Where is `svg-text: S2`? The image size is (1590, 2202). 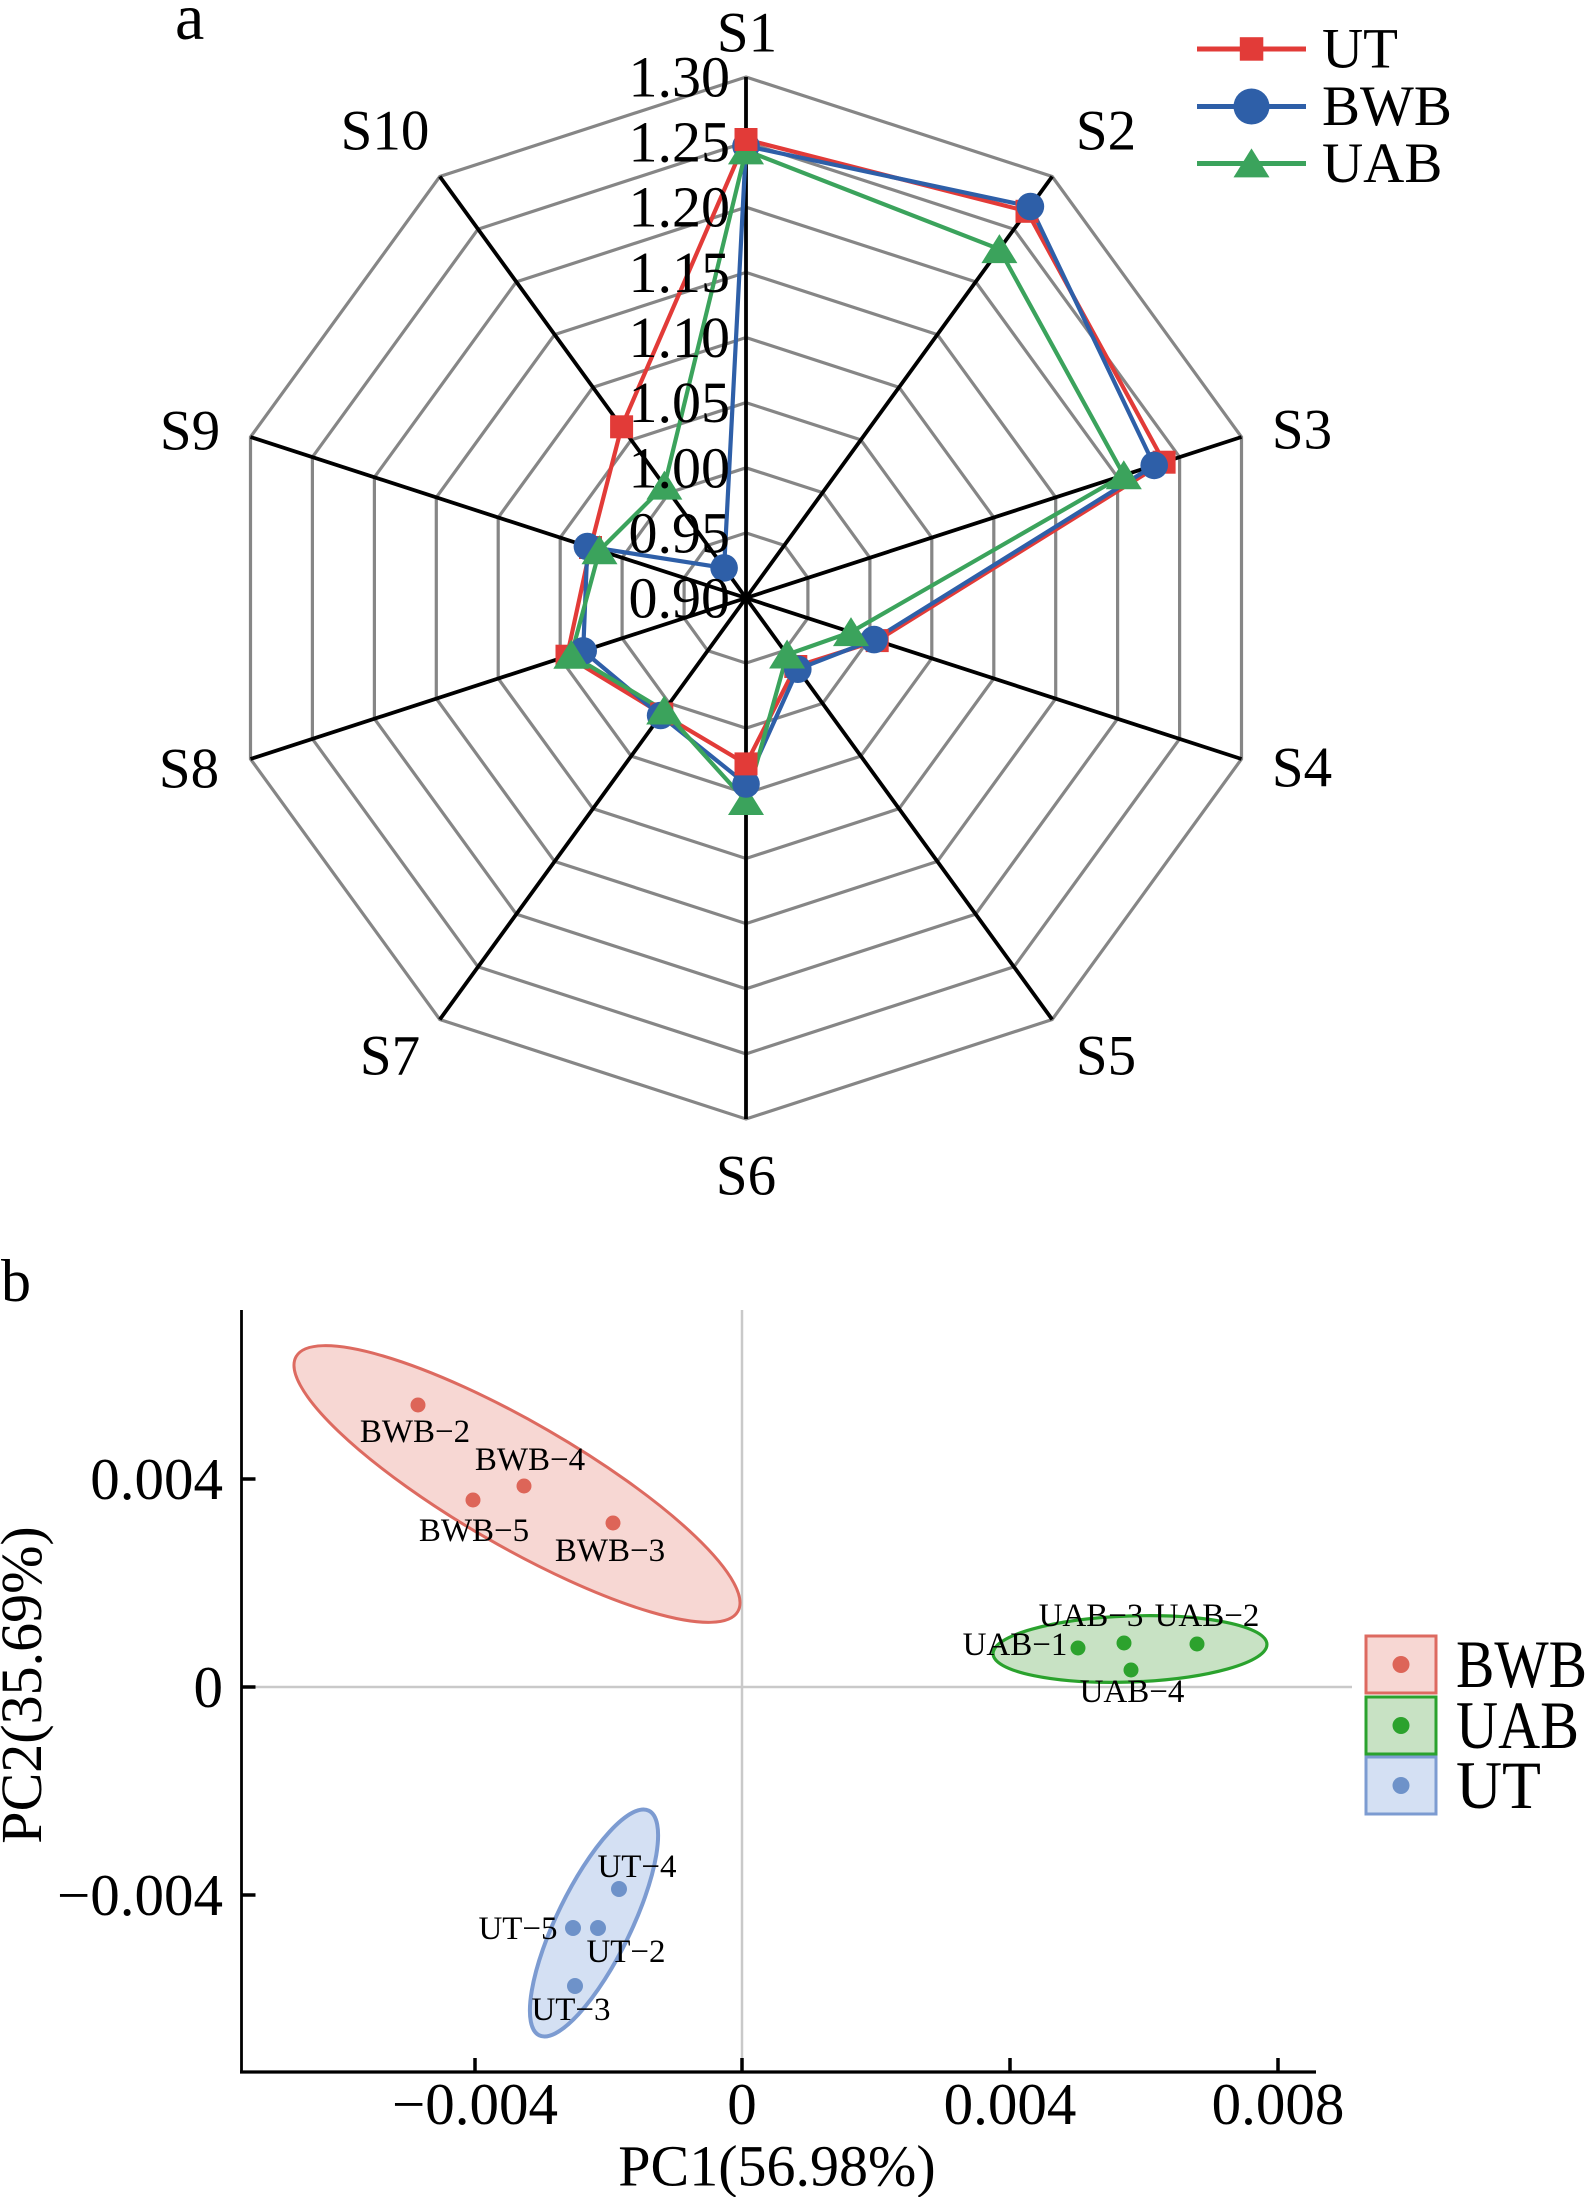 svg-text: S2 is located at coordinates (1106, 131).